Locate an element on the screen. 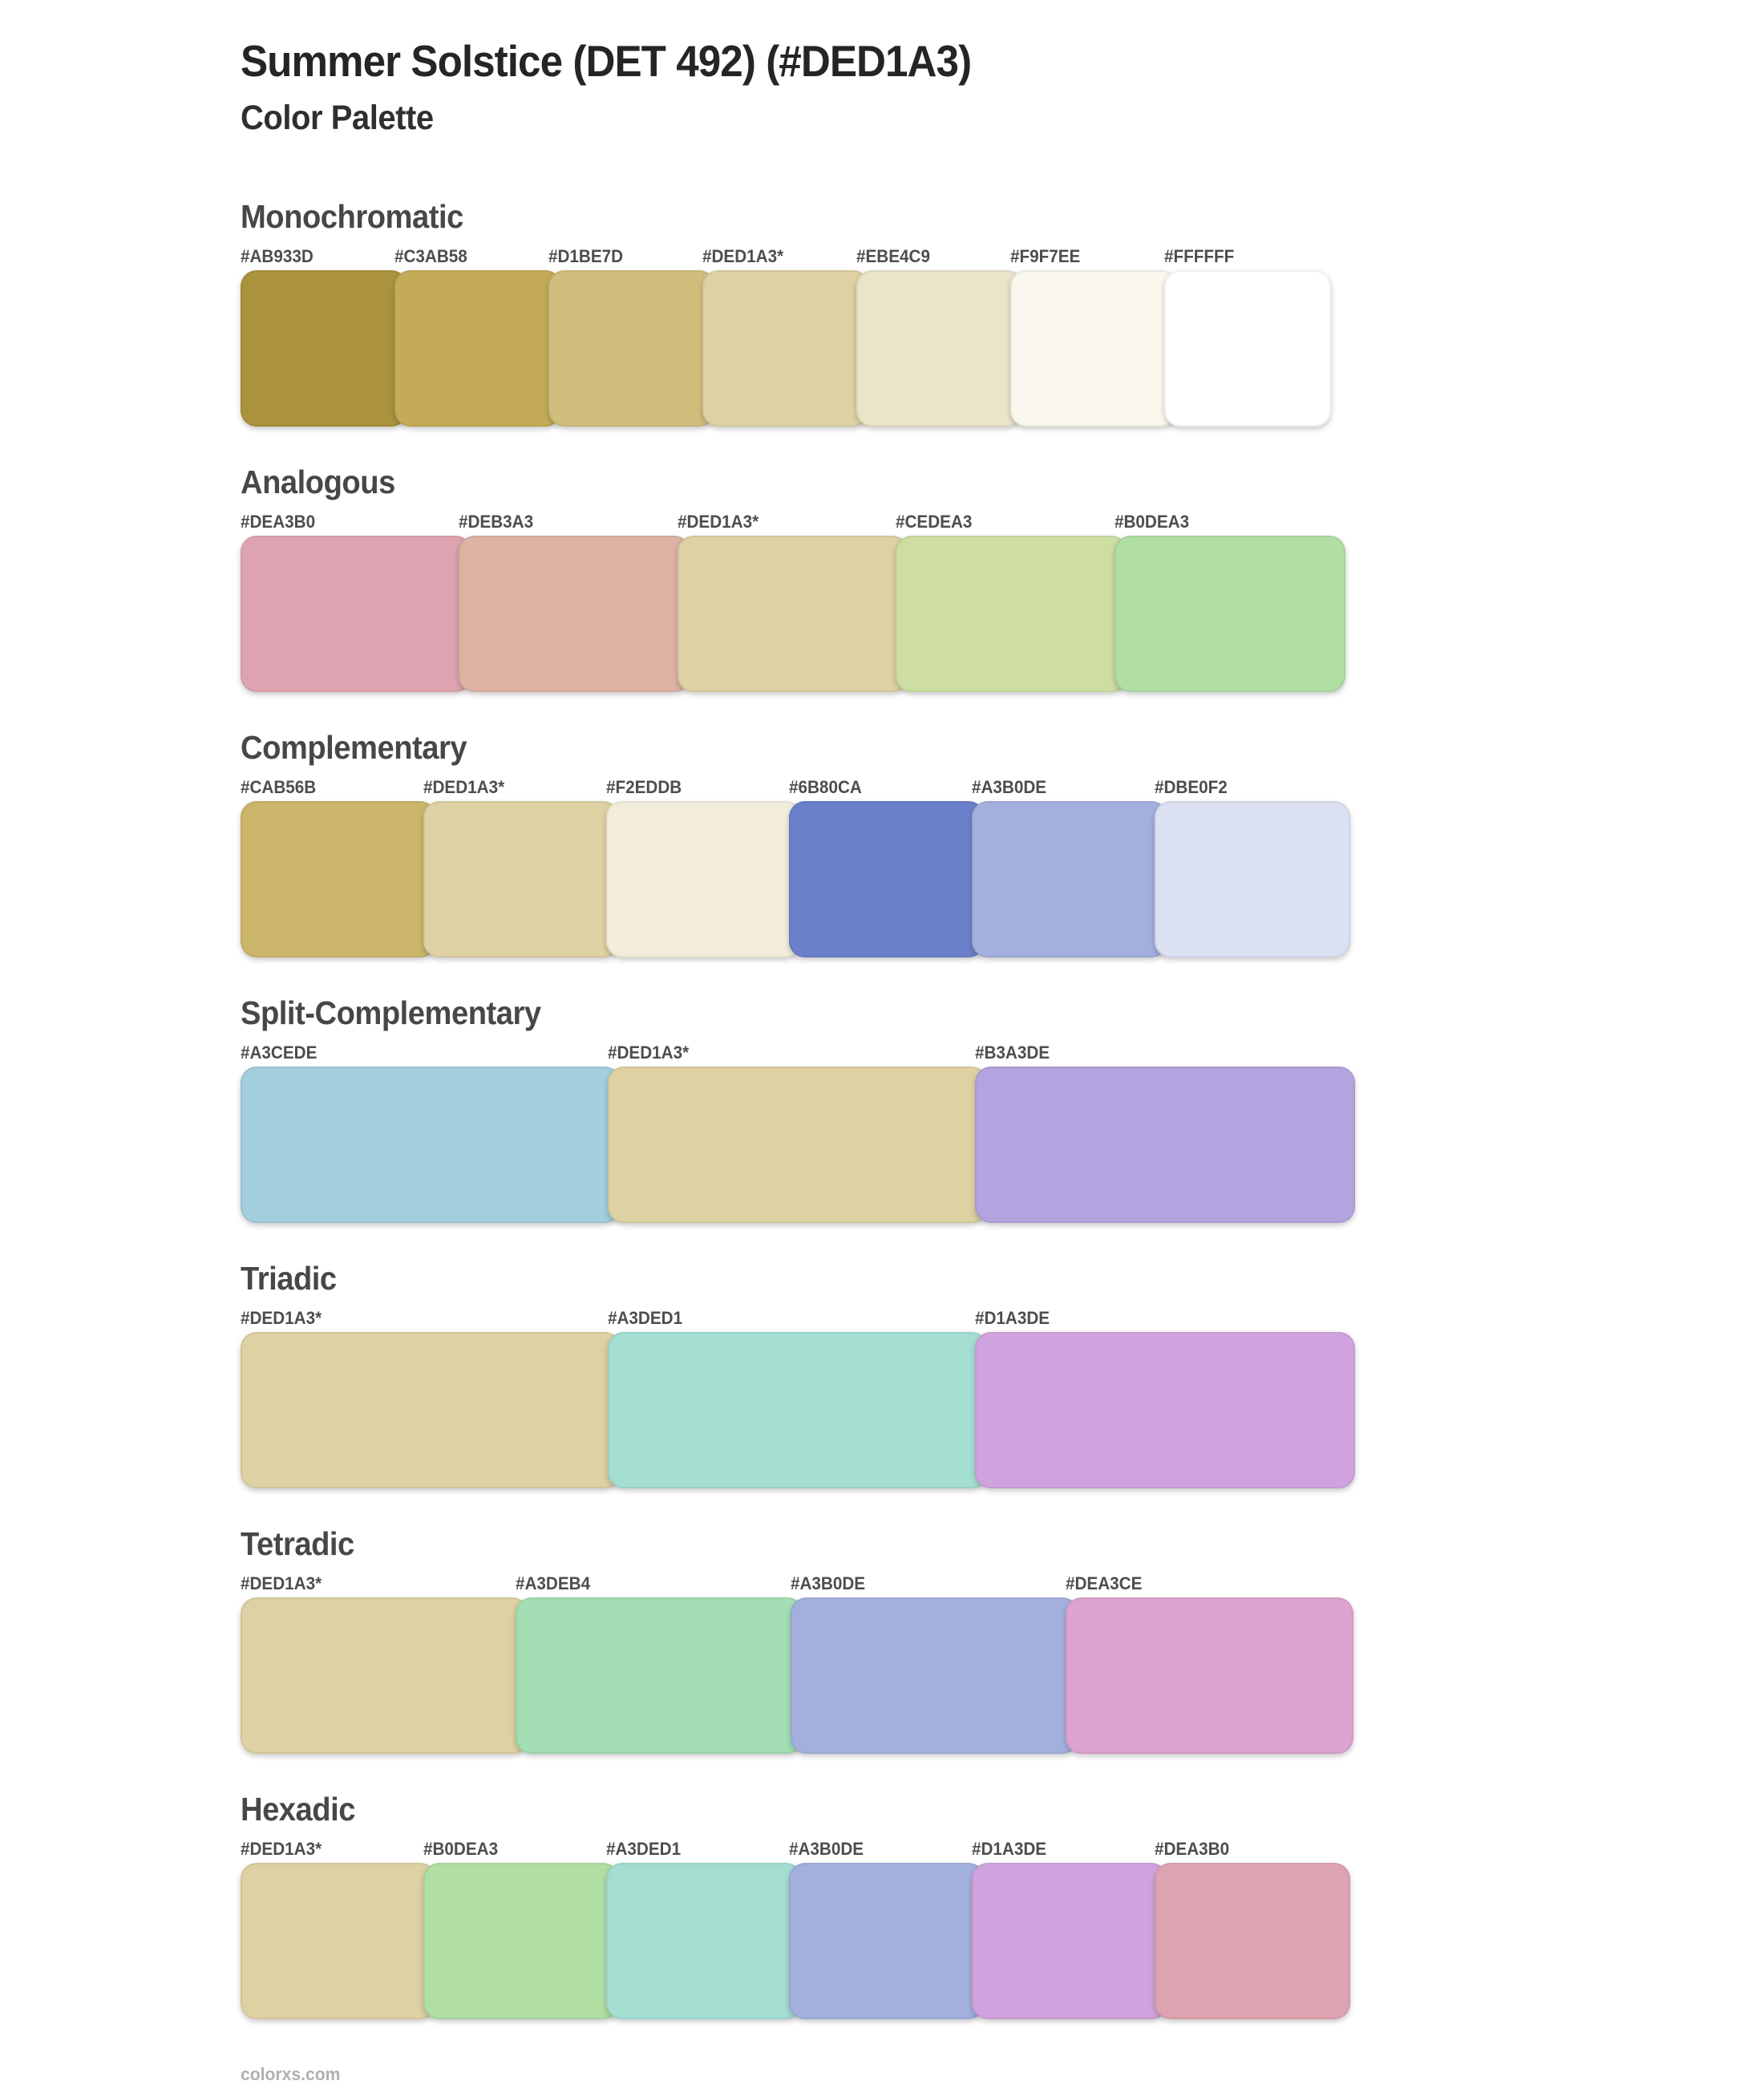 The width and height of the screenshot is (1764, 2085). color-swatch-a3deb4 is located at coordinates (659, 1675).